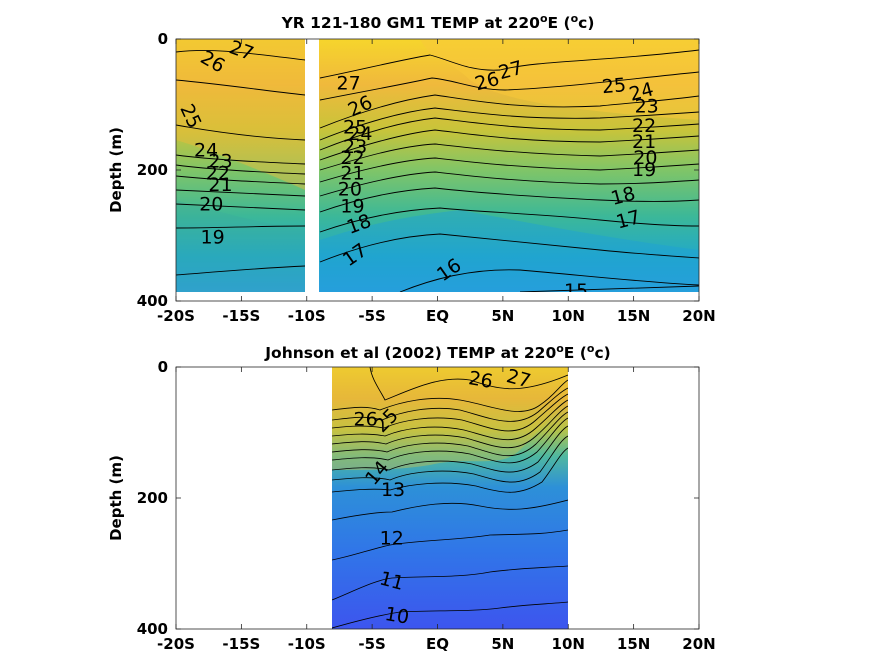 The width and height of the screenshot is (875, 656). Describe the element at coordinates (633, 644) in the screenshot. I see `panel-bottom-x-tick-label: 15N` at that location.